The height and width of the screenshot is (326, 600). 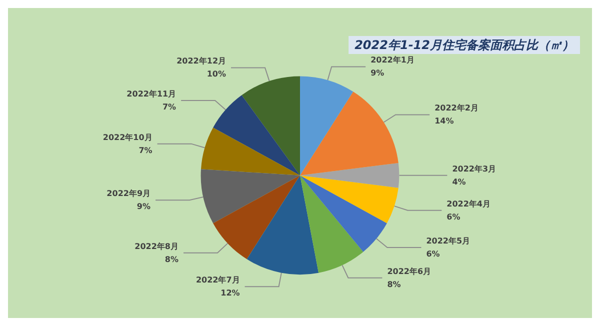 What do you see at coordinates (464, 45) in the screenshot?
I see `chart-title: 2022年1-12月住宅备案面积占比（㎡）` at bounding box center [464, 45].